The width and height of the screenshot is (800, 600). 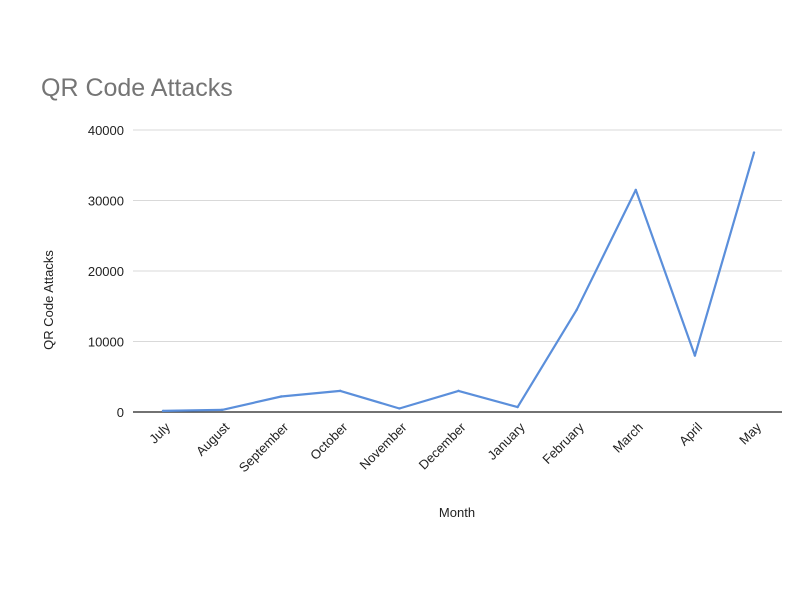 What do you see at coordinates (120, 412) in the screenshot?
I see `y-tick-label: 0` at bounding box center [120, 412].